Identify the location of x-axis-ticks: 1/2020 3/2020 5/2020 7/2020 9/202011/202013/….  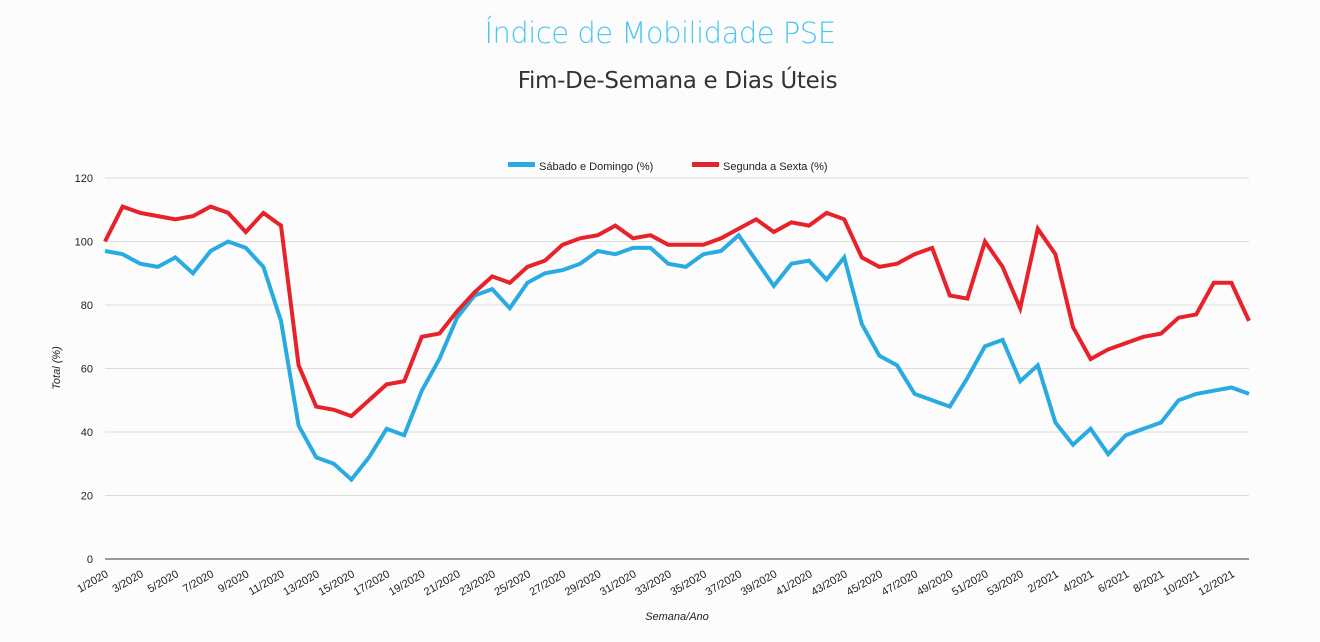
(656, 583).